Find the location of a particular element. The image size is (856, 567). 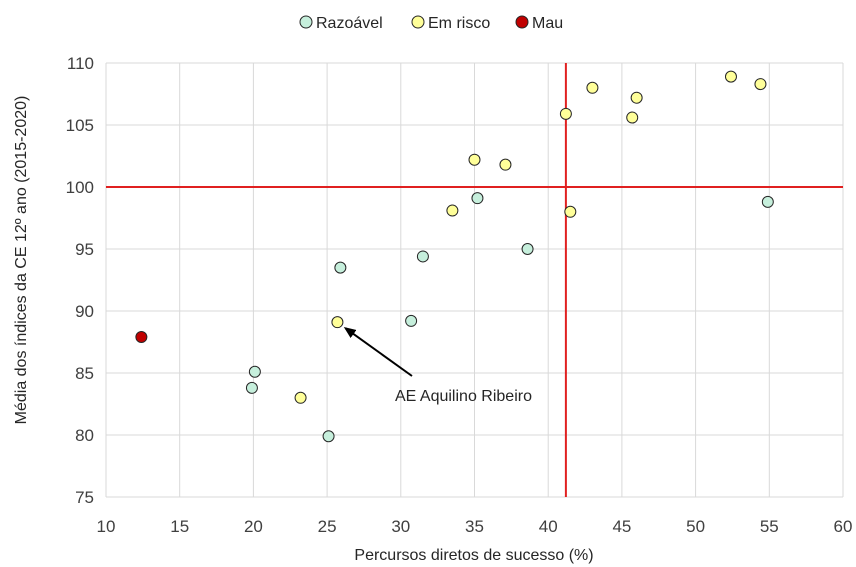

x-tick-label: 30 is located at coordinates (400, 526).